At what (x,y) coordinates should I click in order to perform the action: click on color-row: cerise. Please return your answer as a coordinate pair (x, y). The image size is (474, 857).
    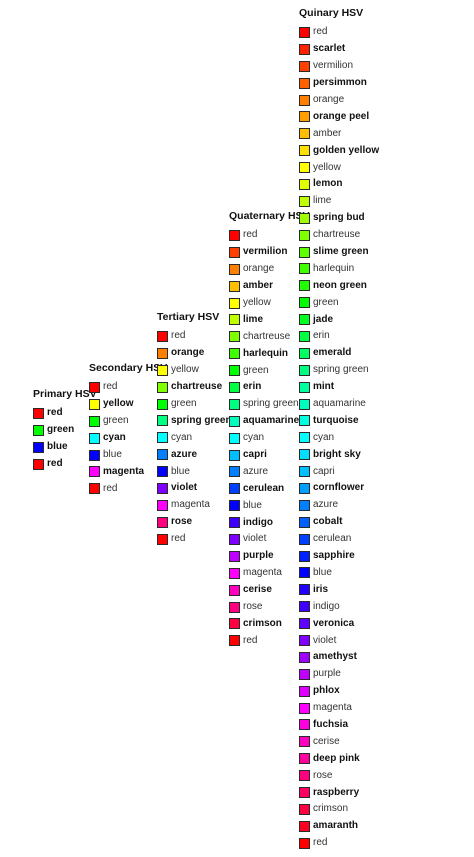
    Looking at the image, I should click on (269, 590).